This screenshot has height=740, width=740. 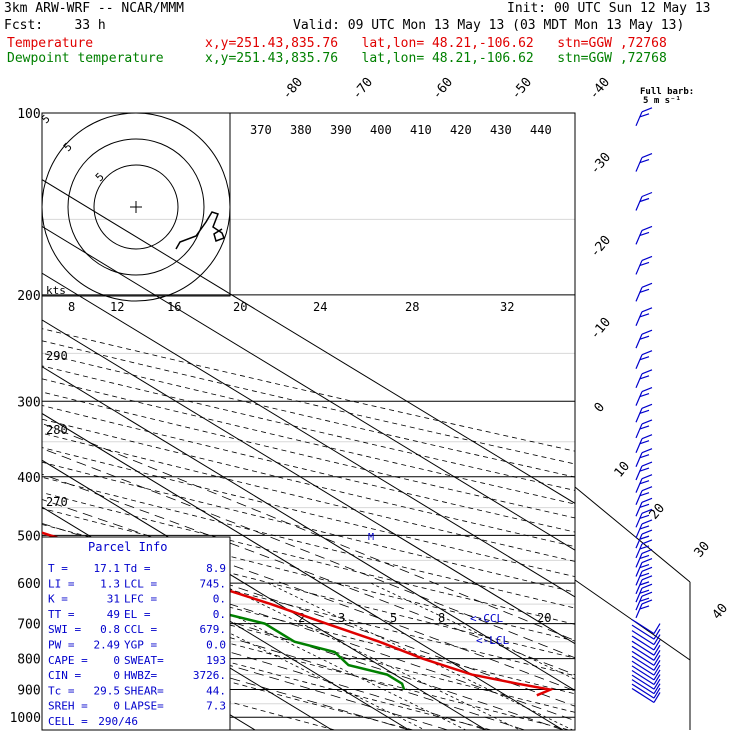 What do you see at coordinates (117, 307) in the screenshot?
I see `hodograph-speed-label: 12` at bounding box center [117, 307].